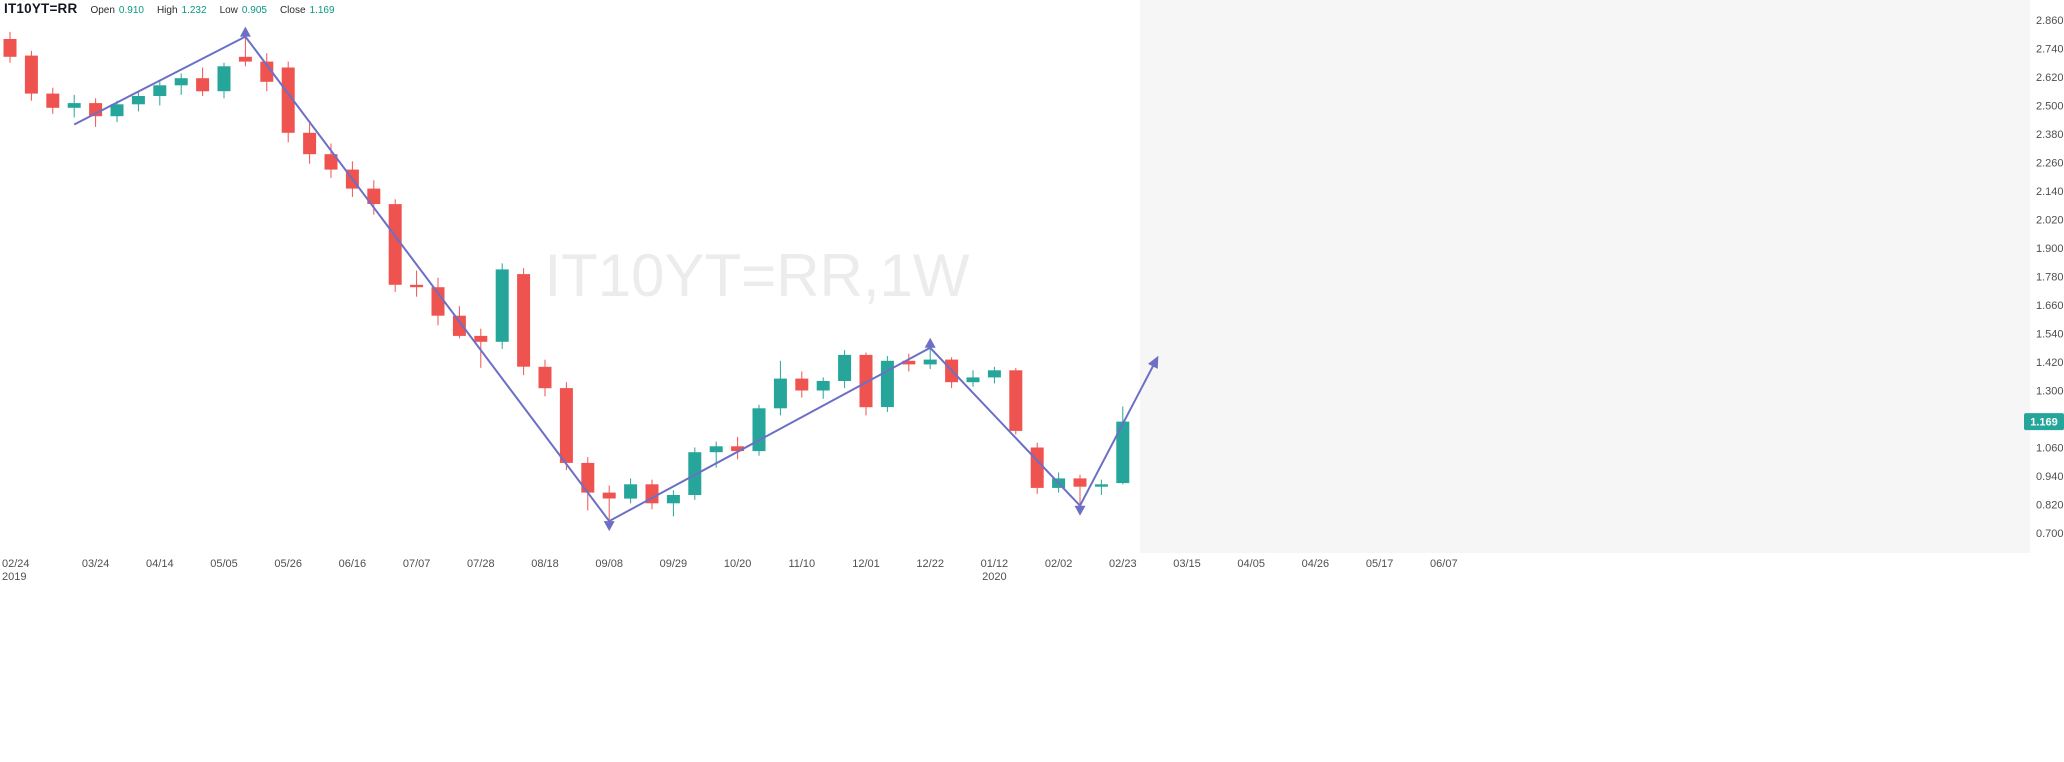 The width and height of the screenshot is (2064, 762). What do you see at coordinates (2050, 392) in the screenshot?
I see `price-axis-label: 1.300` at bounding box center [2050, 392].